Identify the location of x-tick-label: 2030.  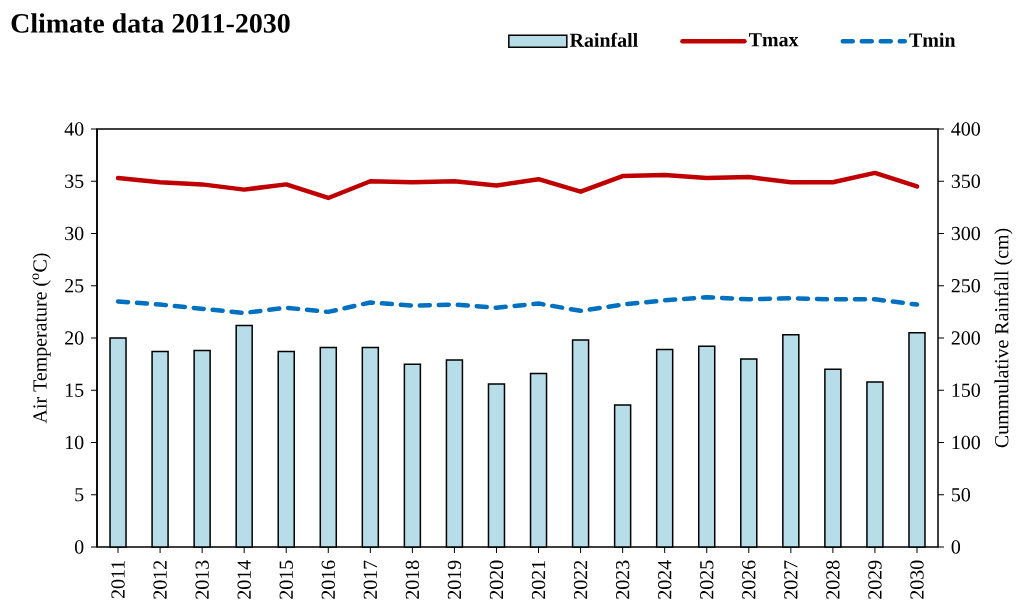
(917, 579).